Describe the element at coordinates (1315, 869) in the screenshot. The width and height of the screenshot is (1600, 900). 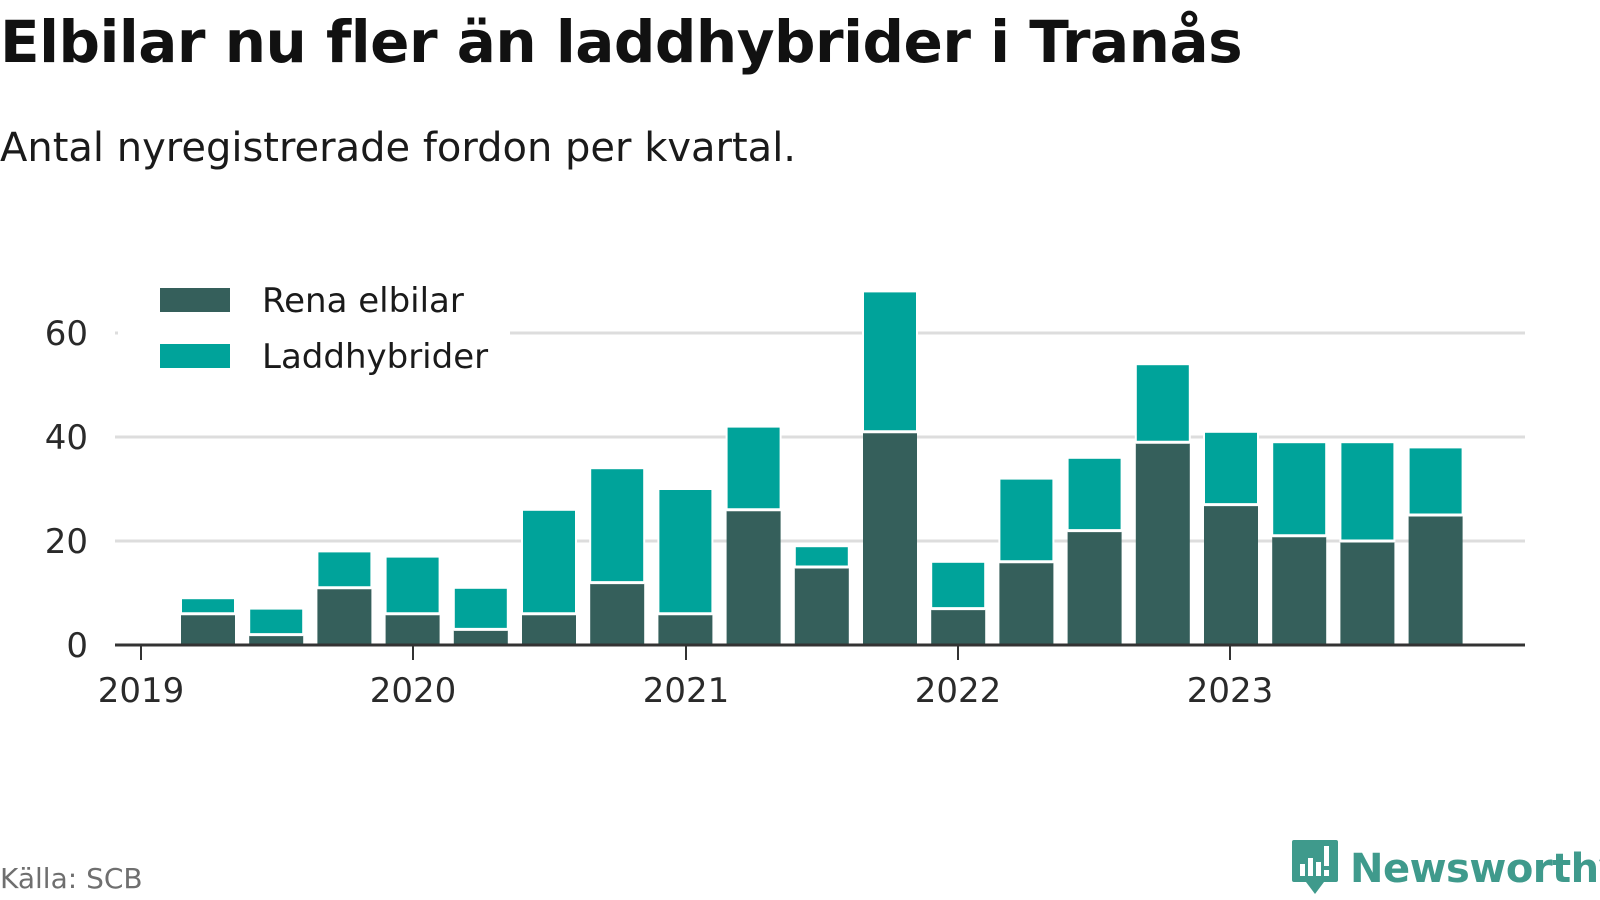
I see `newsworthy-chat-chart-icon` at that location.